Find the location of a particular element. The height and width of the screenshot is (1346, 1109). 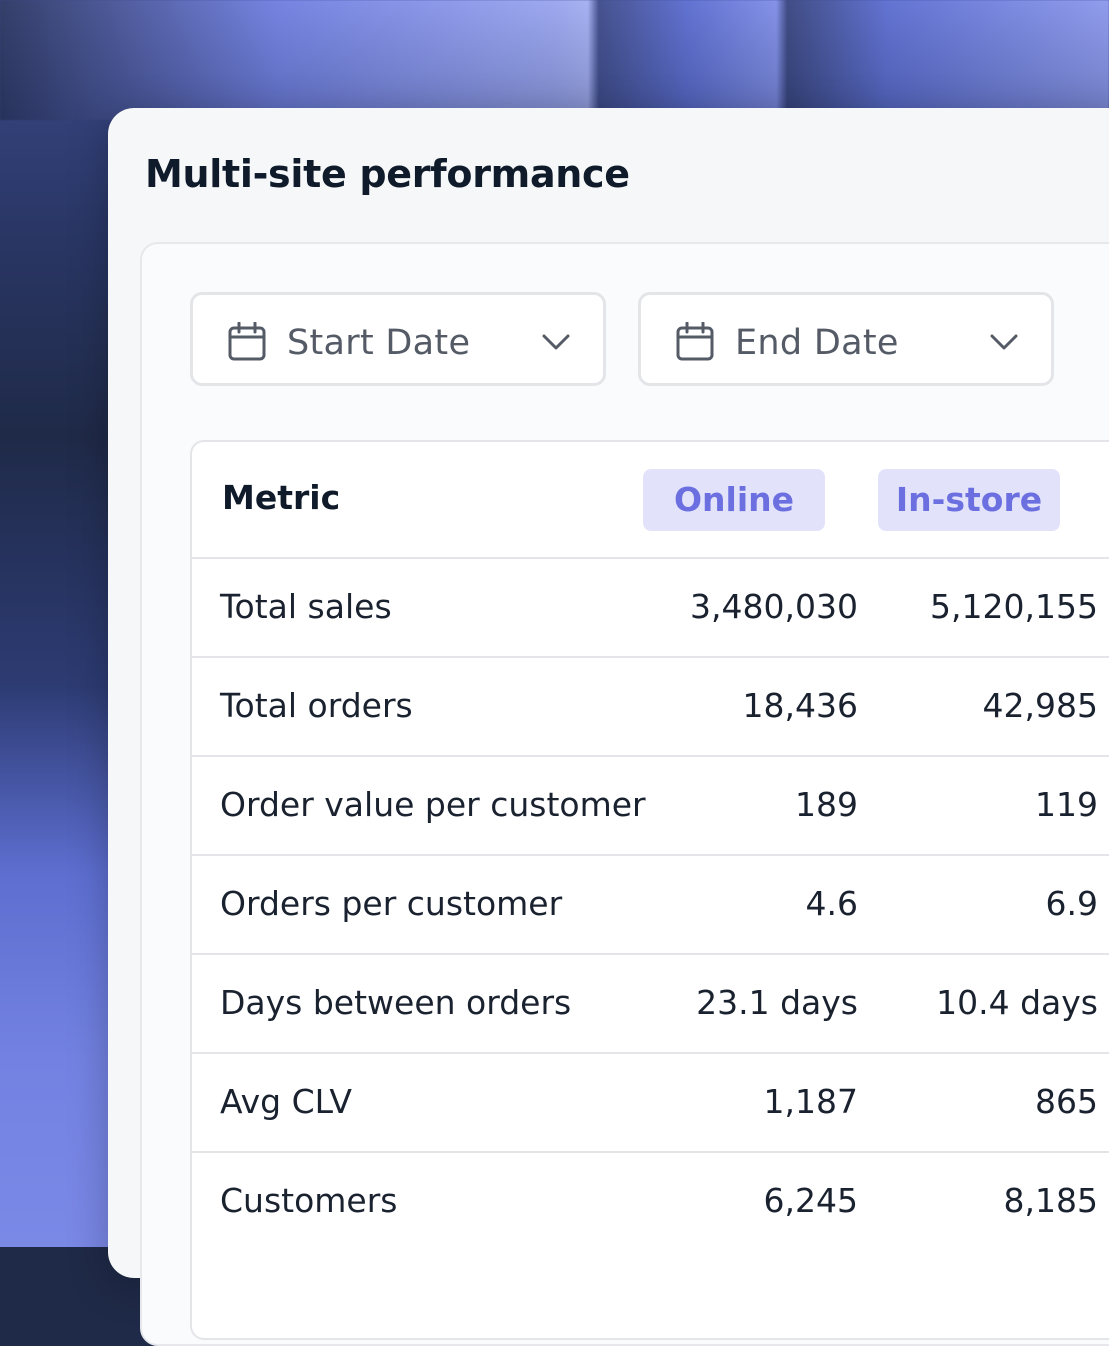

online-value: 1,187 is located at coordinates (810, 1101).